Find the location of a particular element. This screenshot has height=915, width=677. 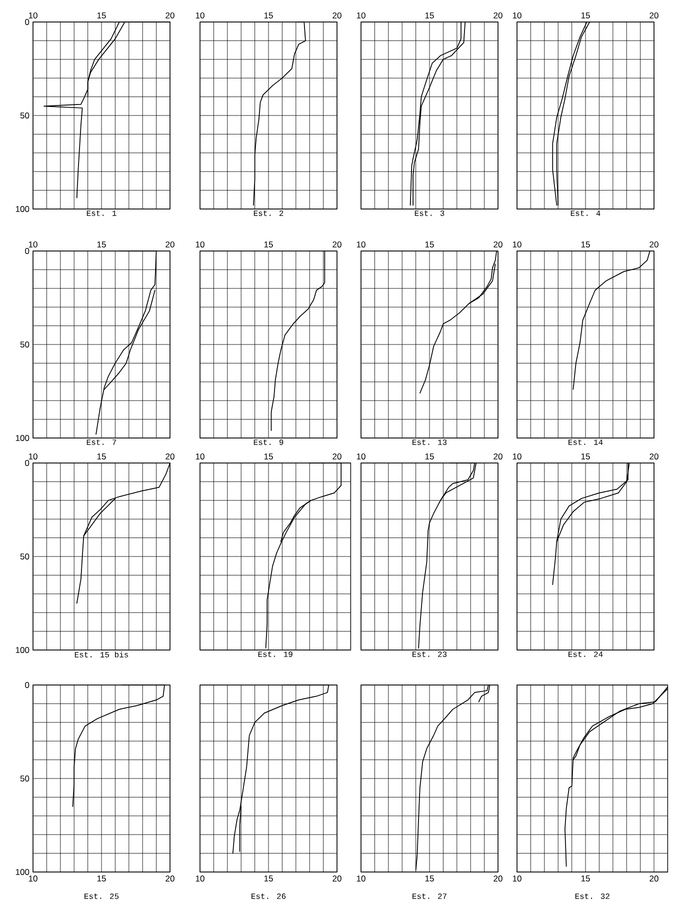

text: Est. 14 is located at coordinates (585, 442).